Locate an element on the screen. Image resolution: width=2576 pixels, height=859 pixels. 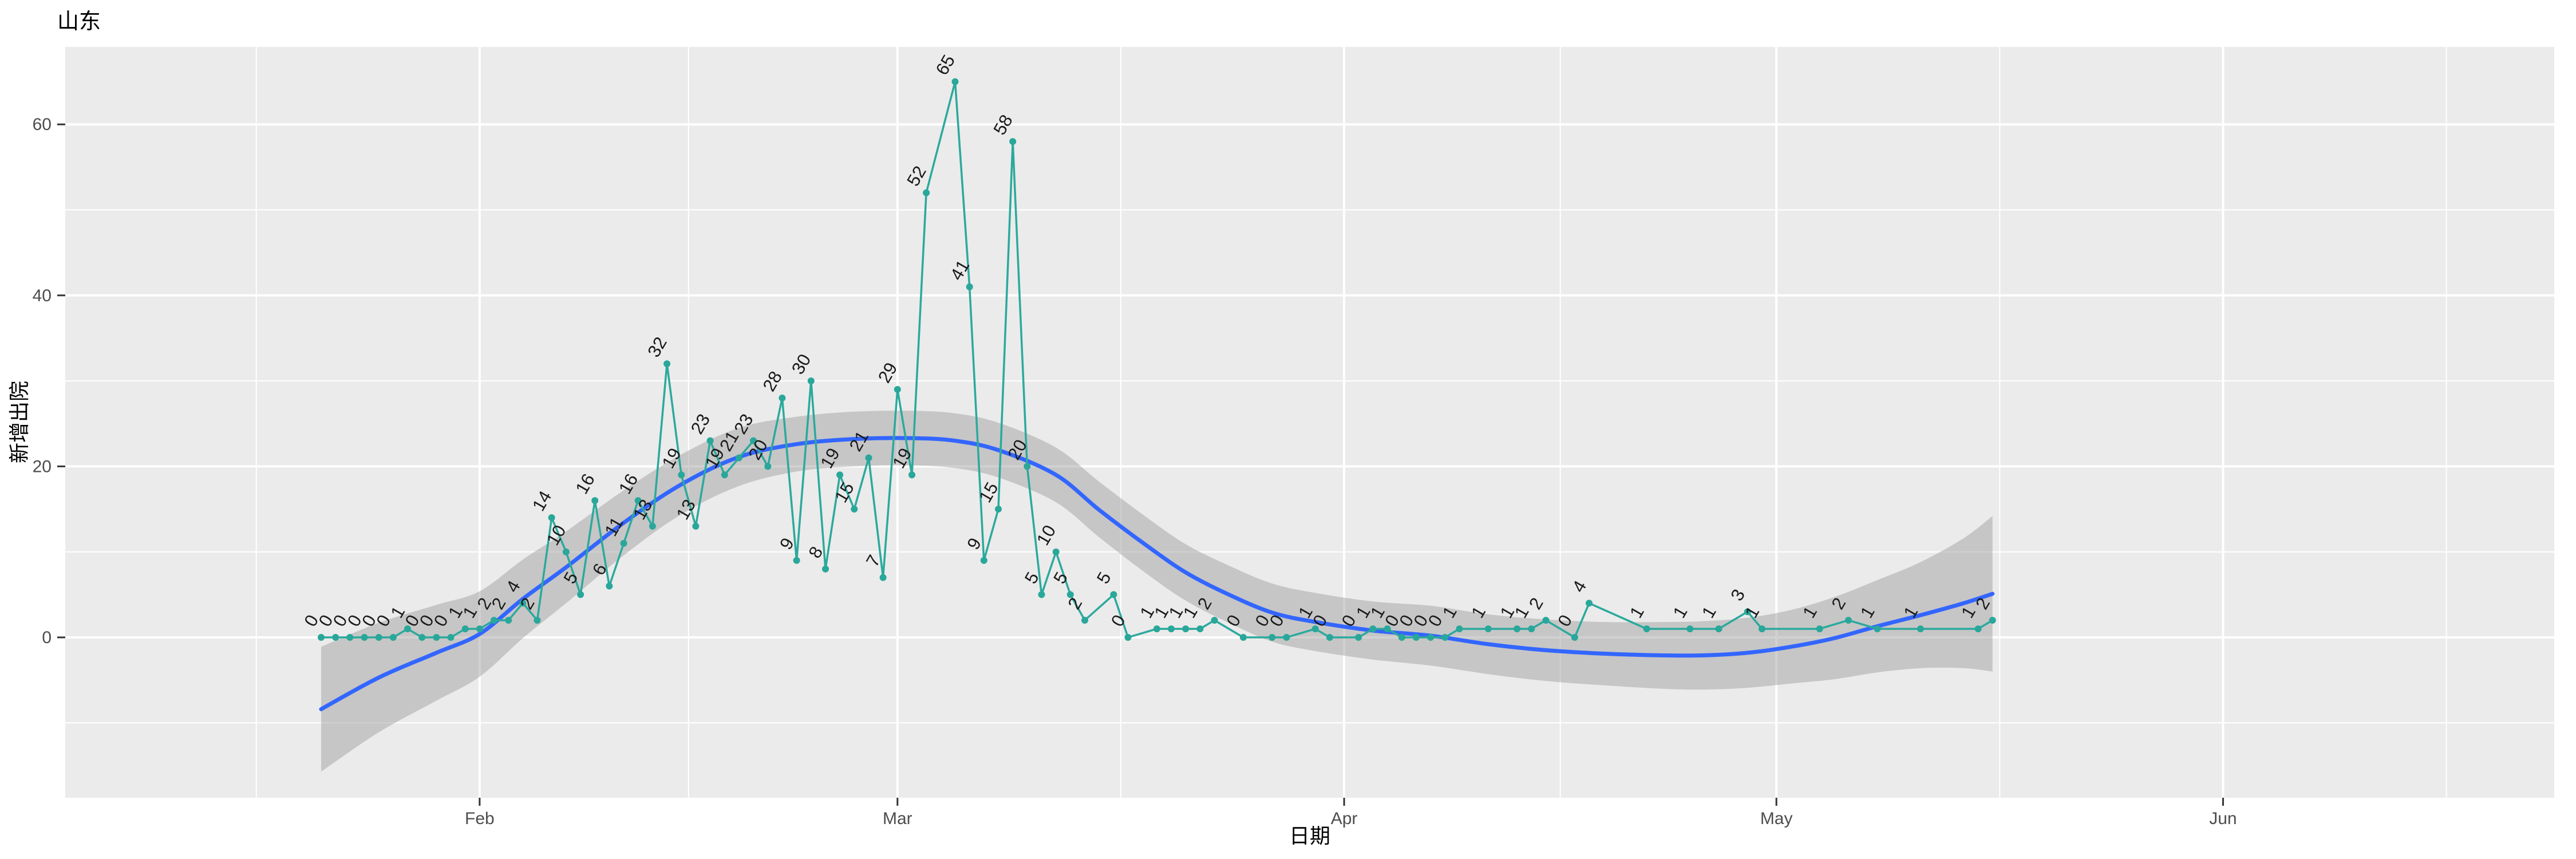
x-tick-label: May is located at coordinates (1776, 818).